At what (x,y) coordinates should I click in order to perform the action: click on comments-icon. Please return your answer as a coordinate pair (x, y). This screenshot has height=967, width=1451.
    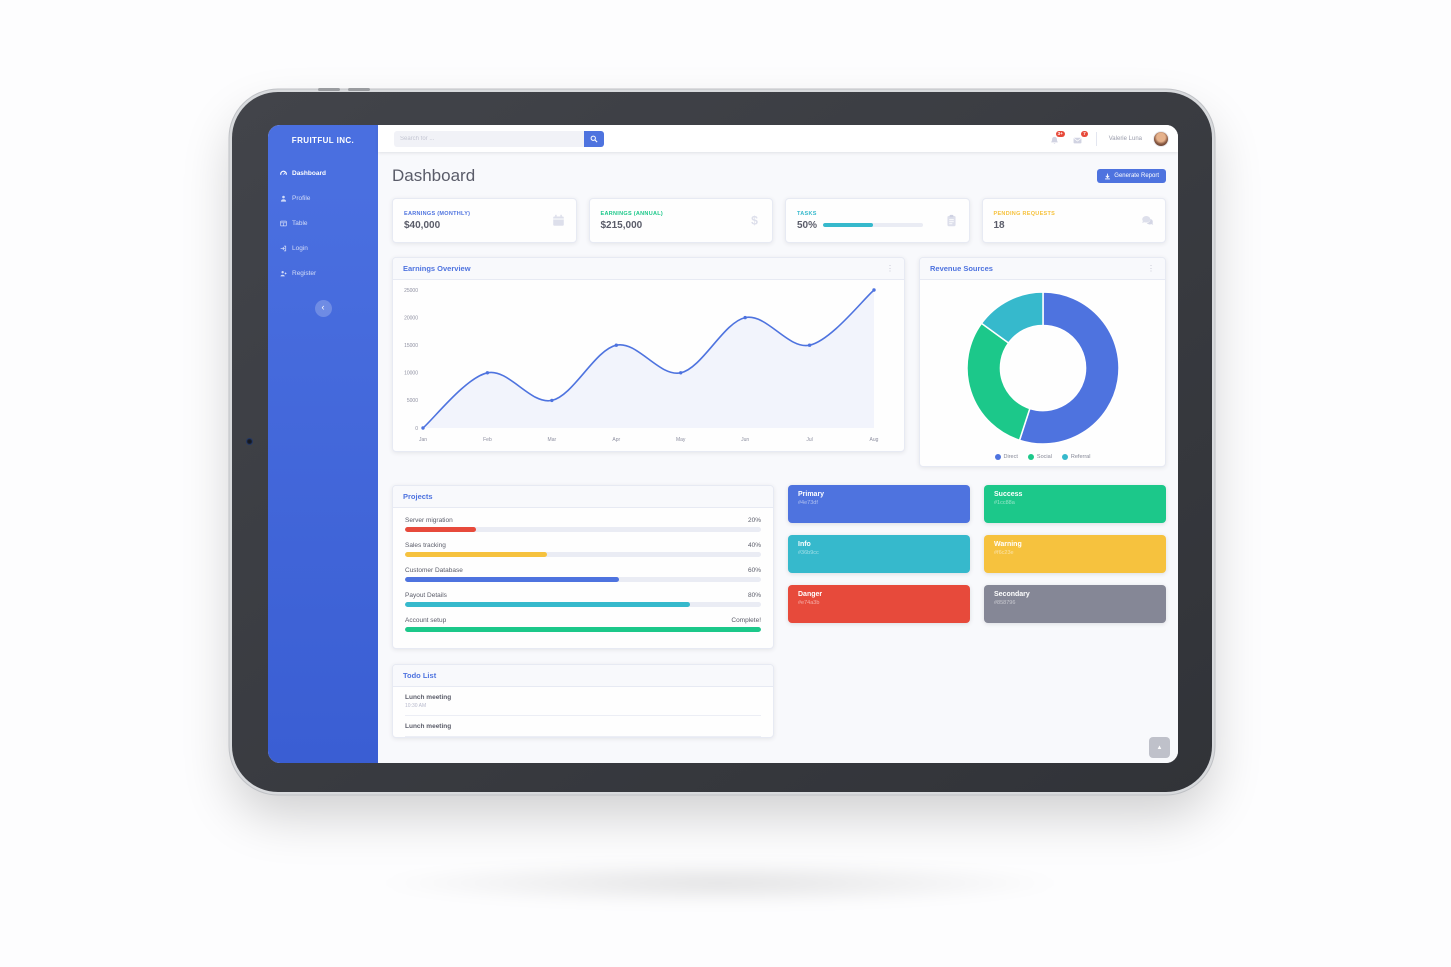
    Looking at the image, I should click on (1148, 220).